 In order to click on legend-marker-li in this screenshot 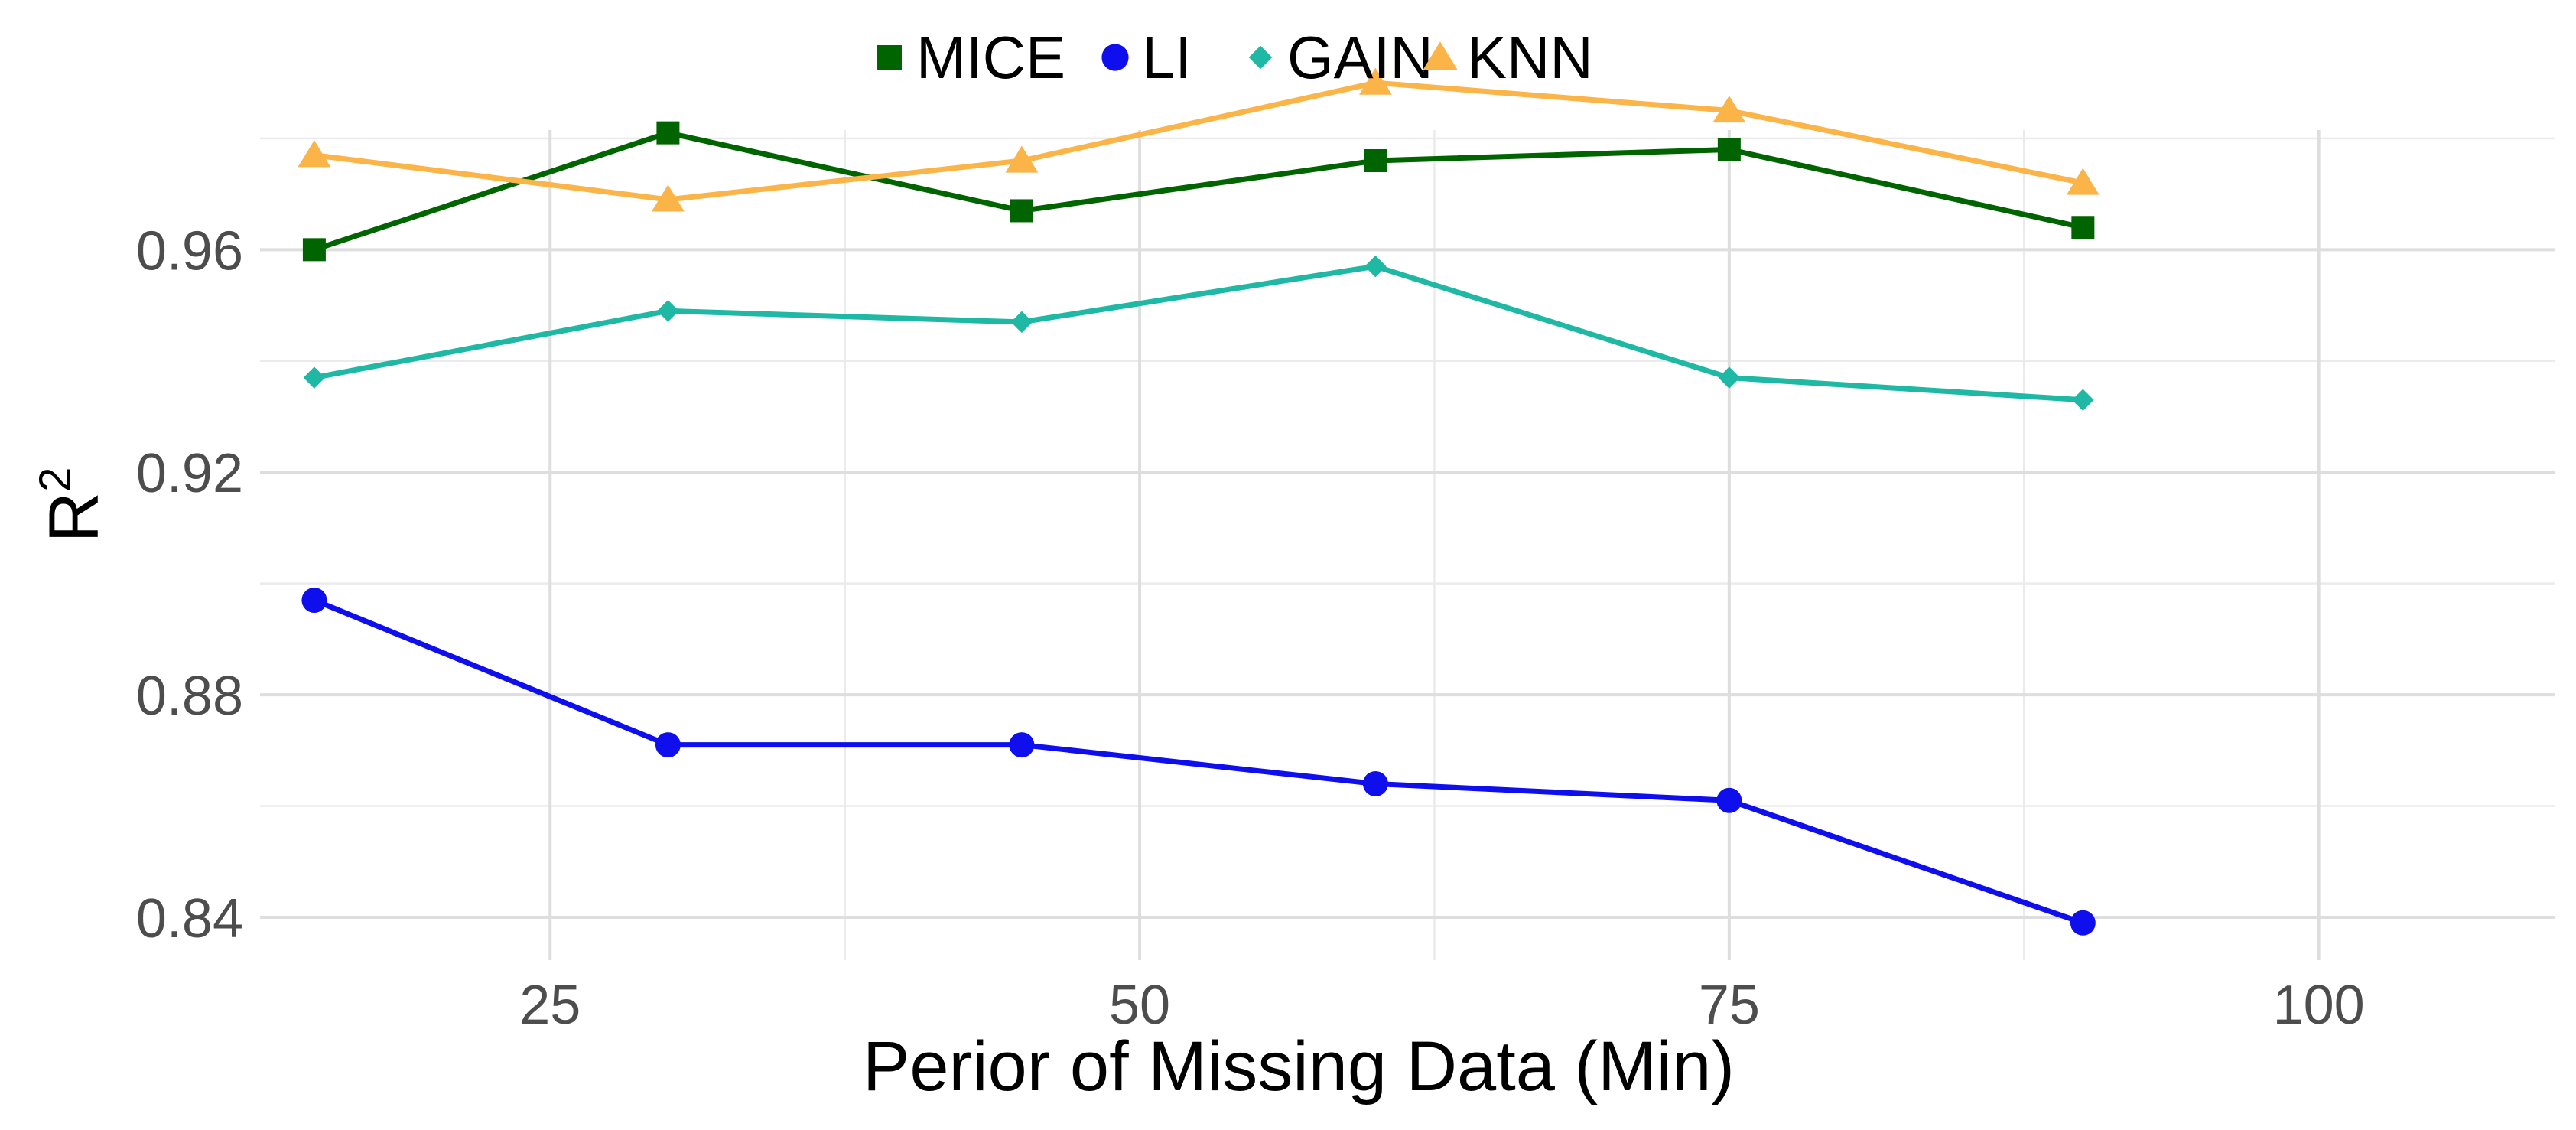, I will do `click(1115, 57)`.